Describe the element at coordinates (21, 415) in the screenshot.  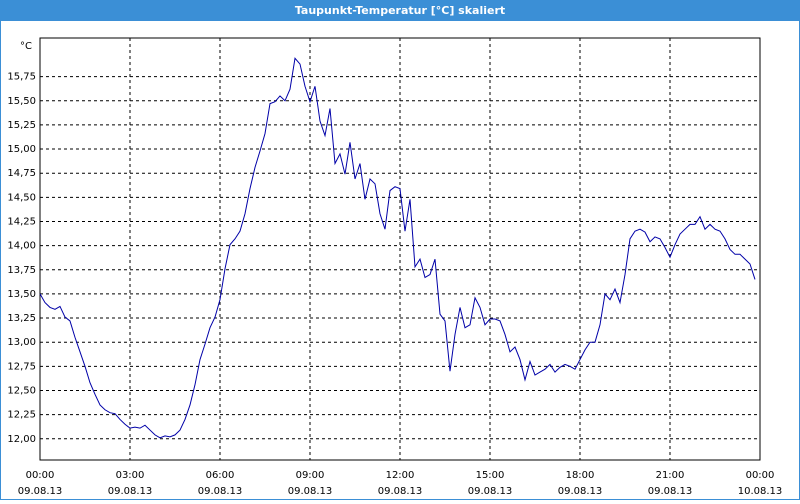
I see `y-tick-label: 12,25` at that location.